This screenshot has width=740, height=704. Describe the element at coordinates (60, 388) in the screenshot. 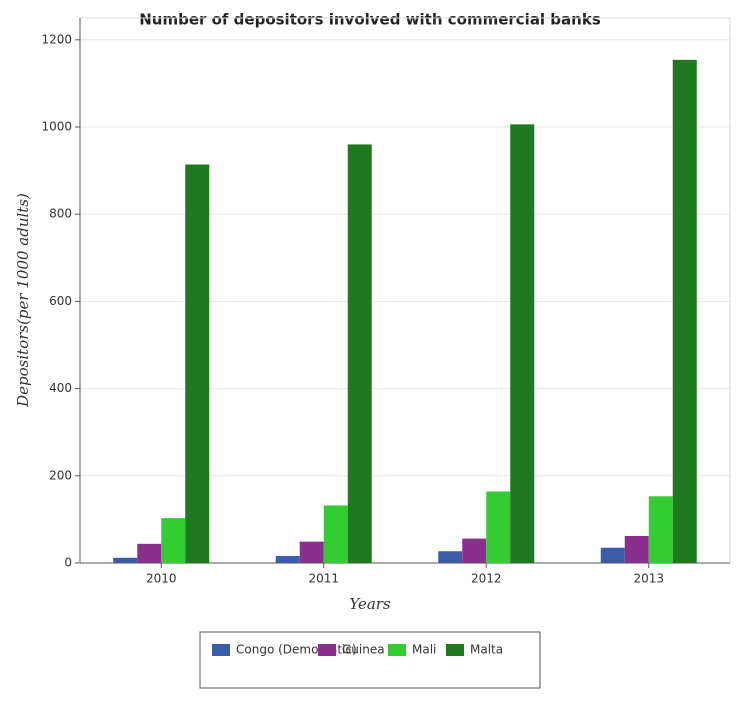

I see `y-tick-label: 400` at that location.